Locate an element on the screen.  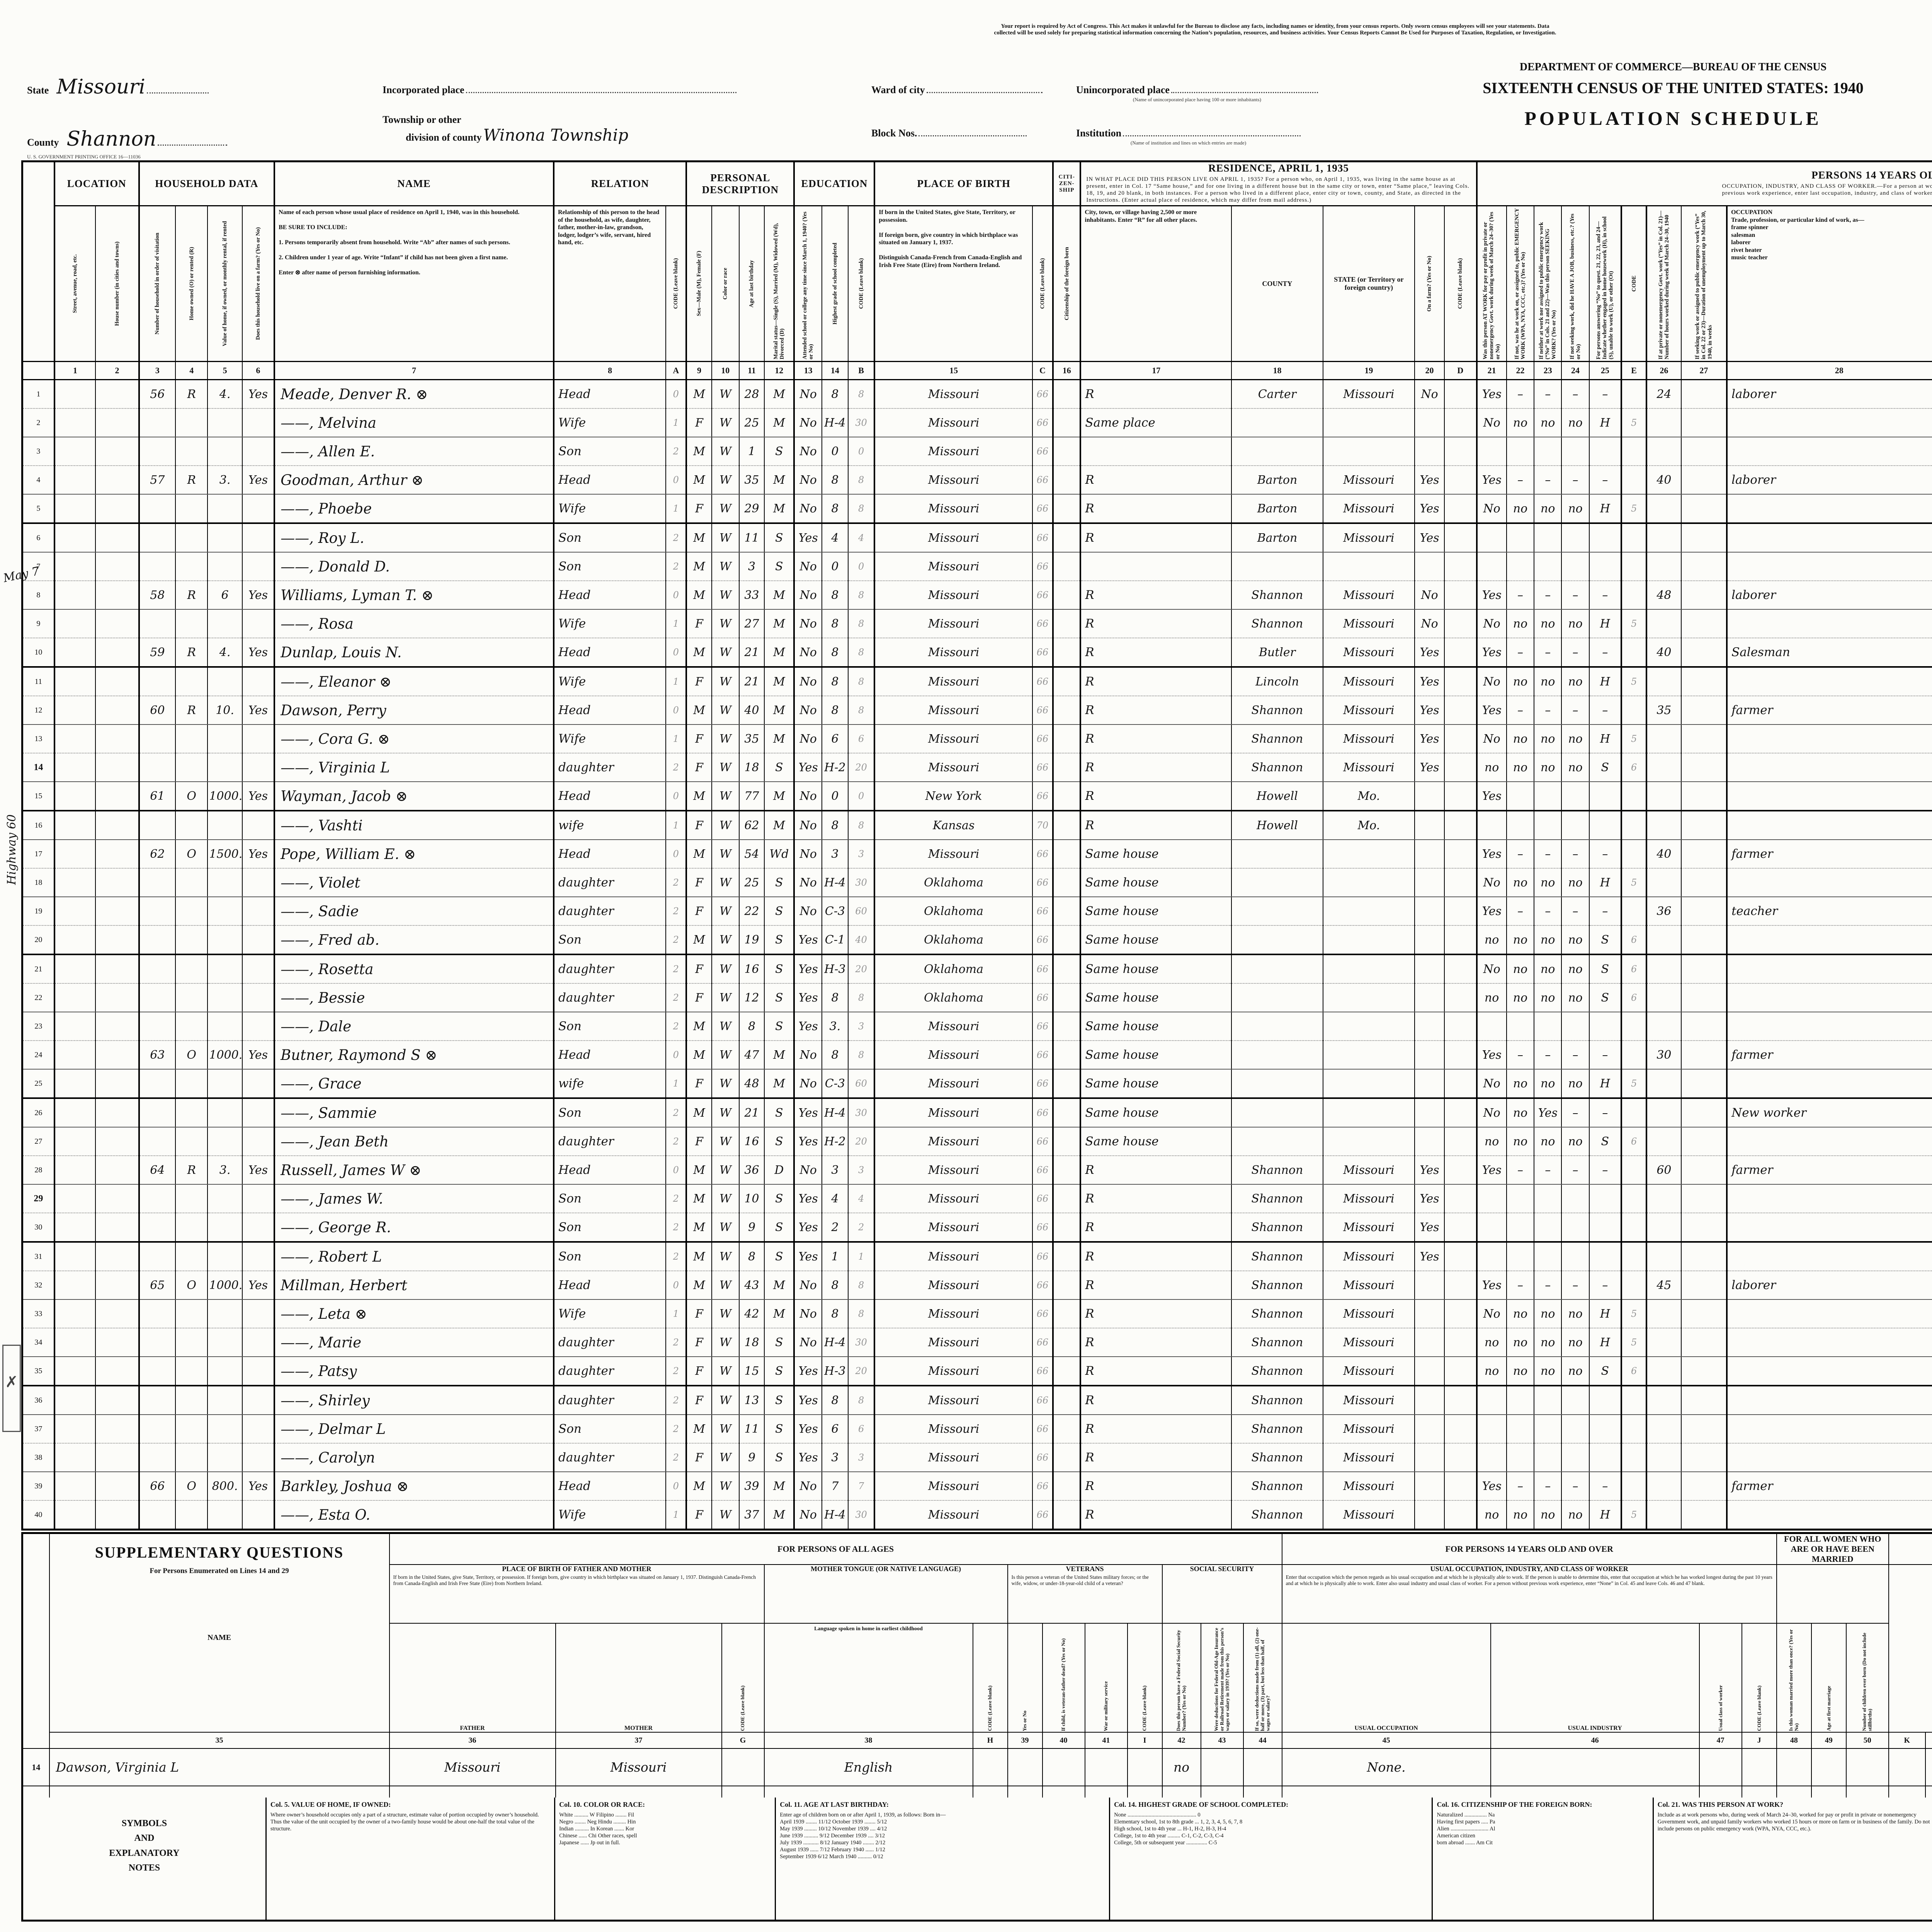
cell-col26-line3 is located at coordinates (1664, 452).